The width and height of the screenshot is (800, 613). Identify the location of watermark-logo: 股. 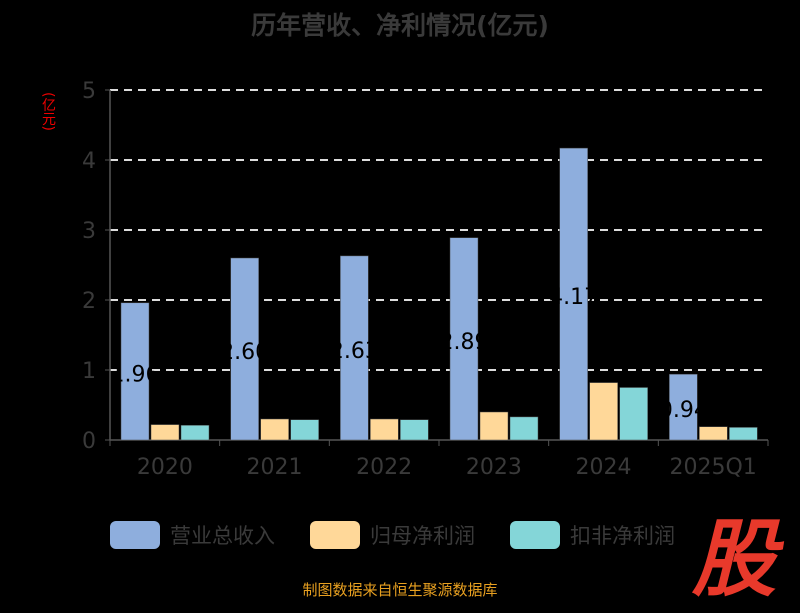
(734, 559).